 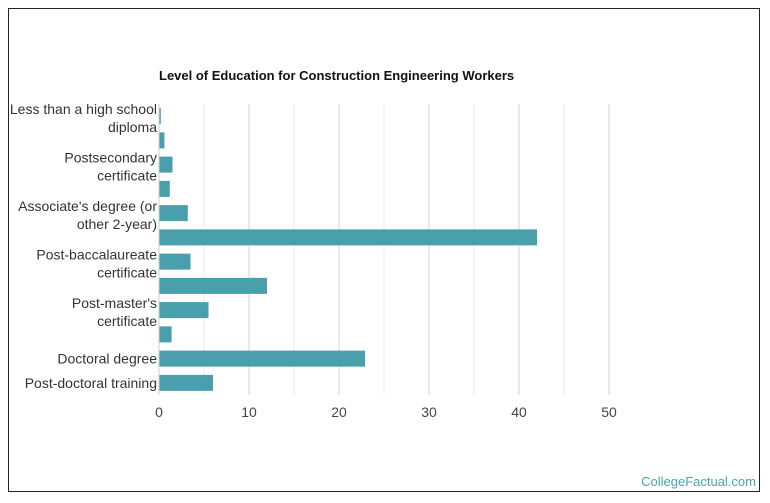 I want to click on college-factual-watermark: CollegeFactual.com, so click(x=698, y=481).